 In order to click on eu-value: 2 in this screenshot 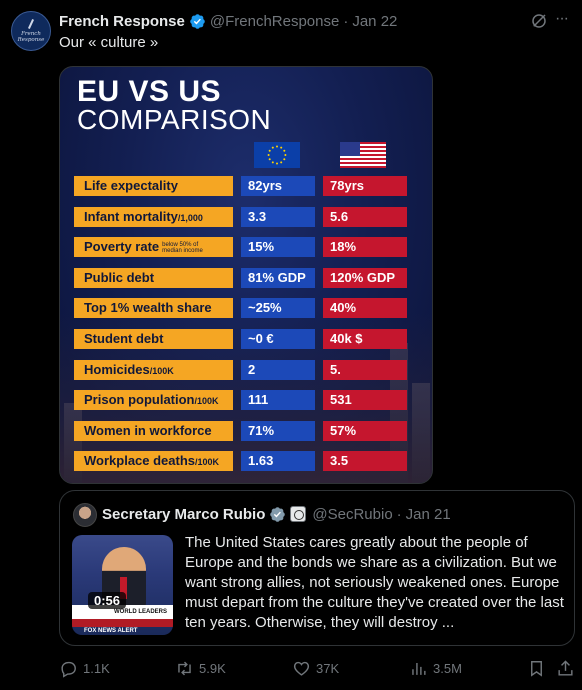, I will do `click(278, 369)`.